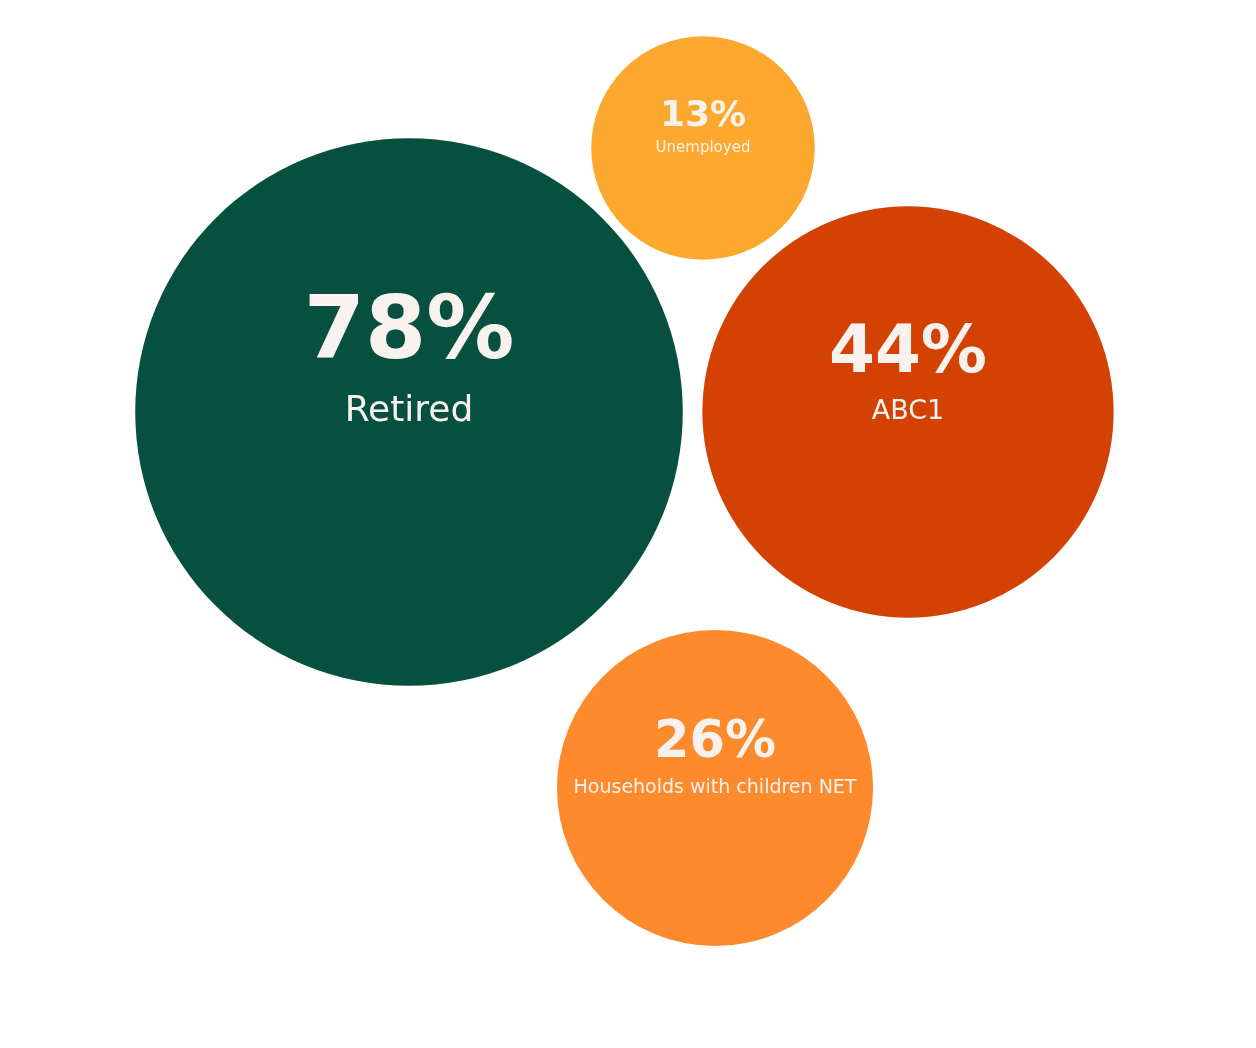 This screenshot has width=1256, height=1048. What do you see at coordinates (908, 410) in the screenshot?
I see `category-label: ABC1` at bounding box center [908, 410].